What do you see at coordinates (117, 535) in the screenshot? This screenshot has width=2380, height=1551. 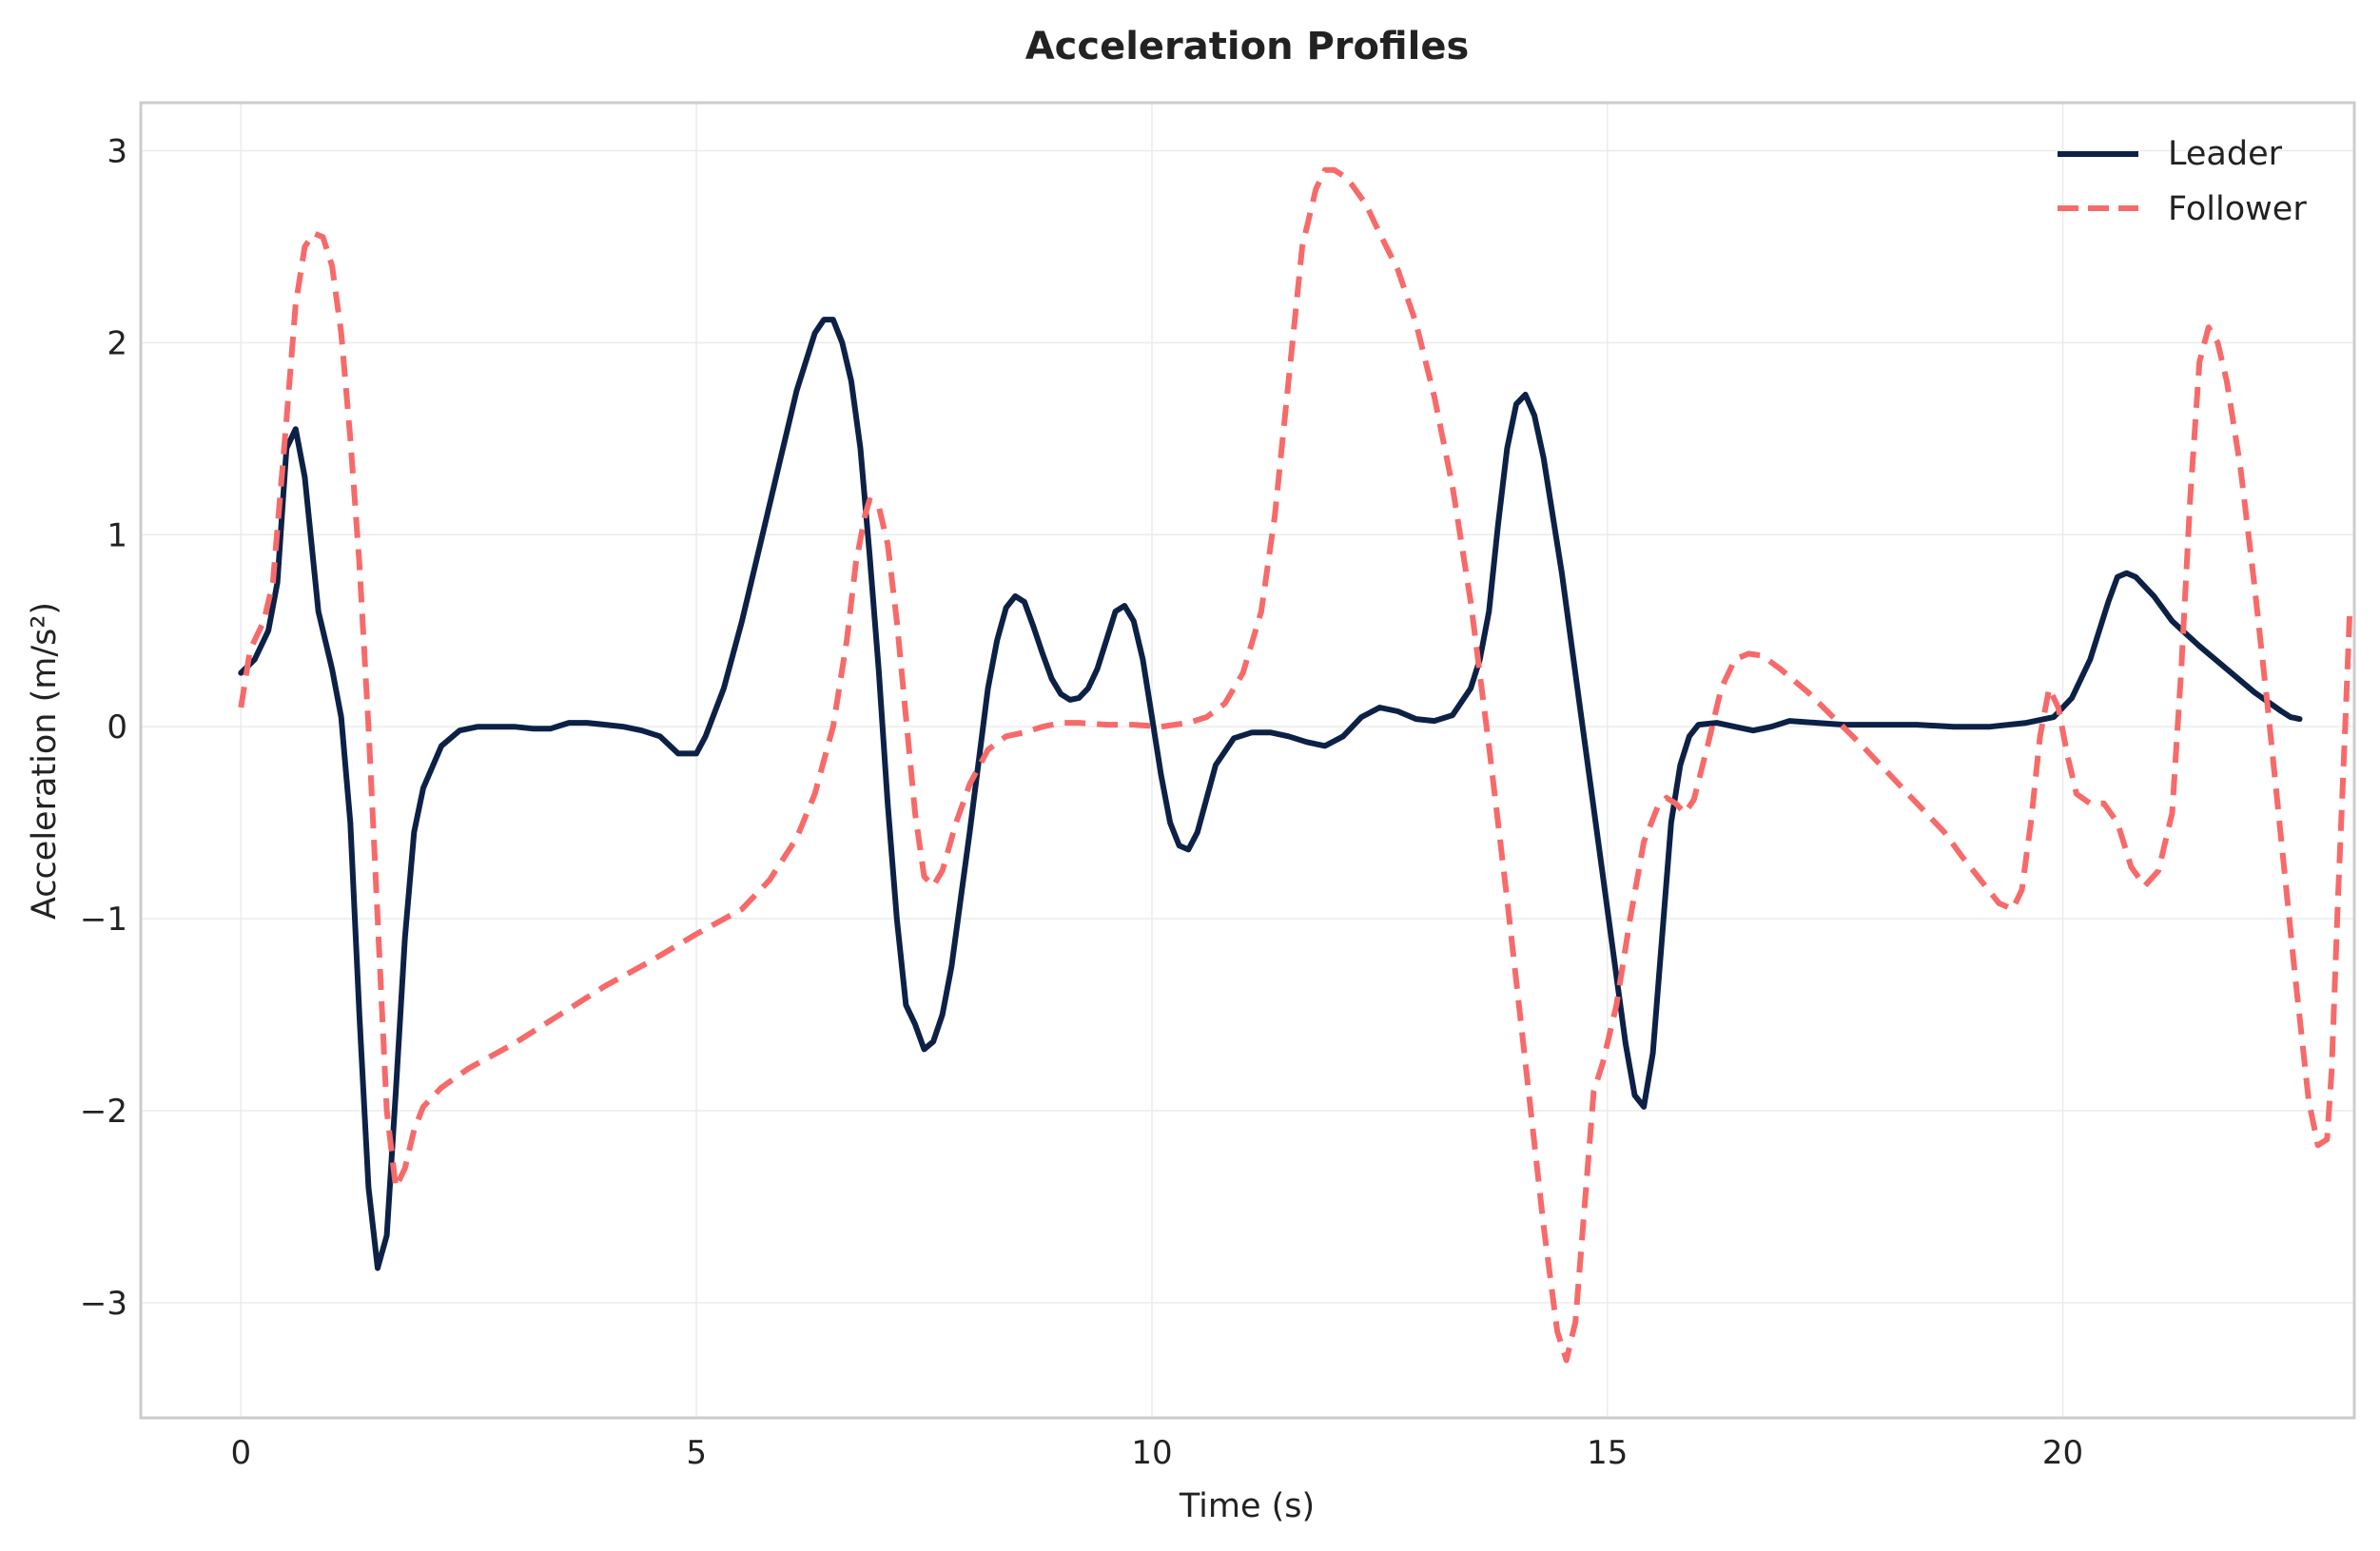 I see `y-tick-label: 1` at bounding box center [117, 535].